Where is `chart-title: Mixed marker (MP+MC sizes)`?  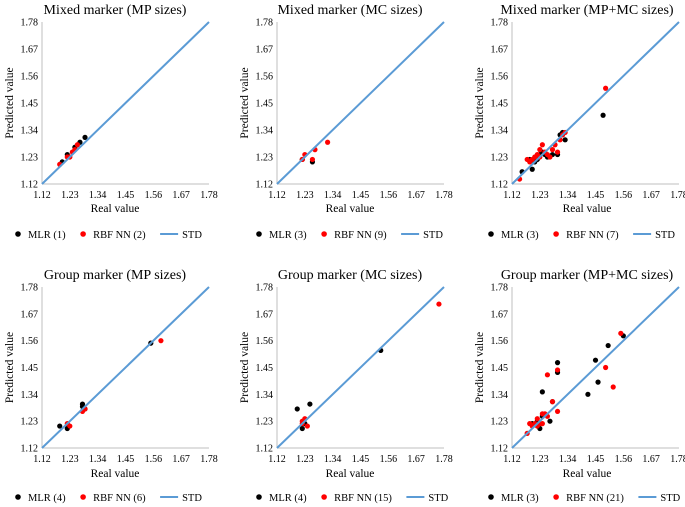
chart-title: Mixed marker (MP+MC sizes) is located at coordinates (586, 10).